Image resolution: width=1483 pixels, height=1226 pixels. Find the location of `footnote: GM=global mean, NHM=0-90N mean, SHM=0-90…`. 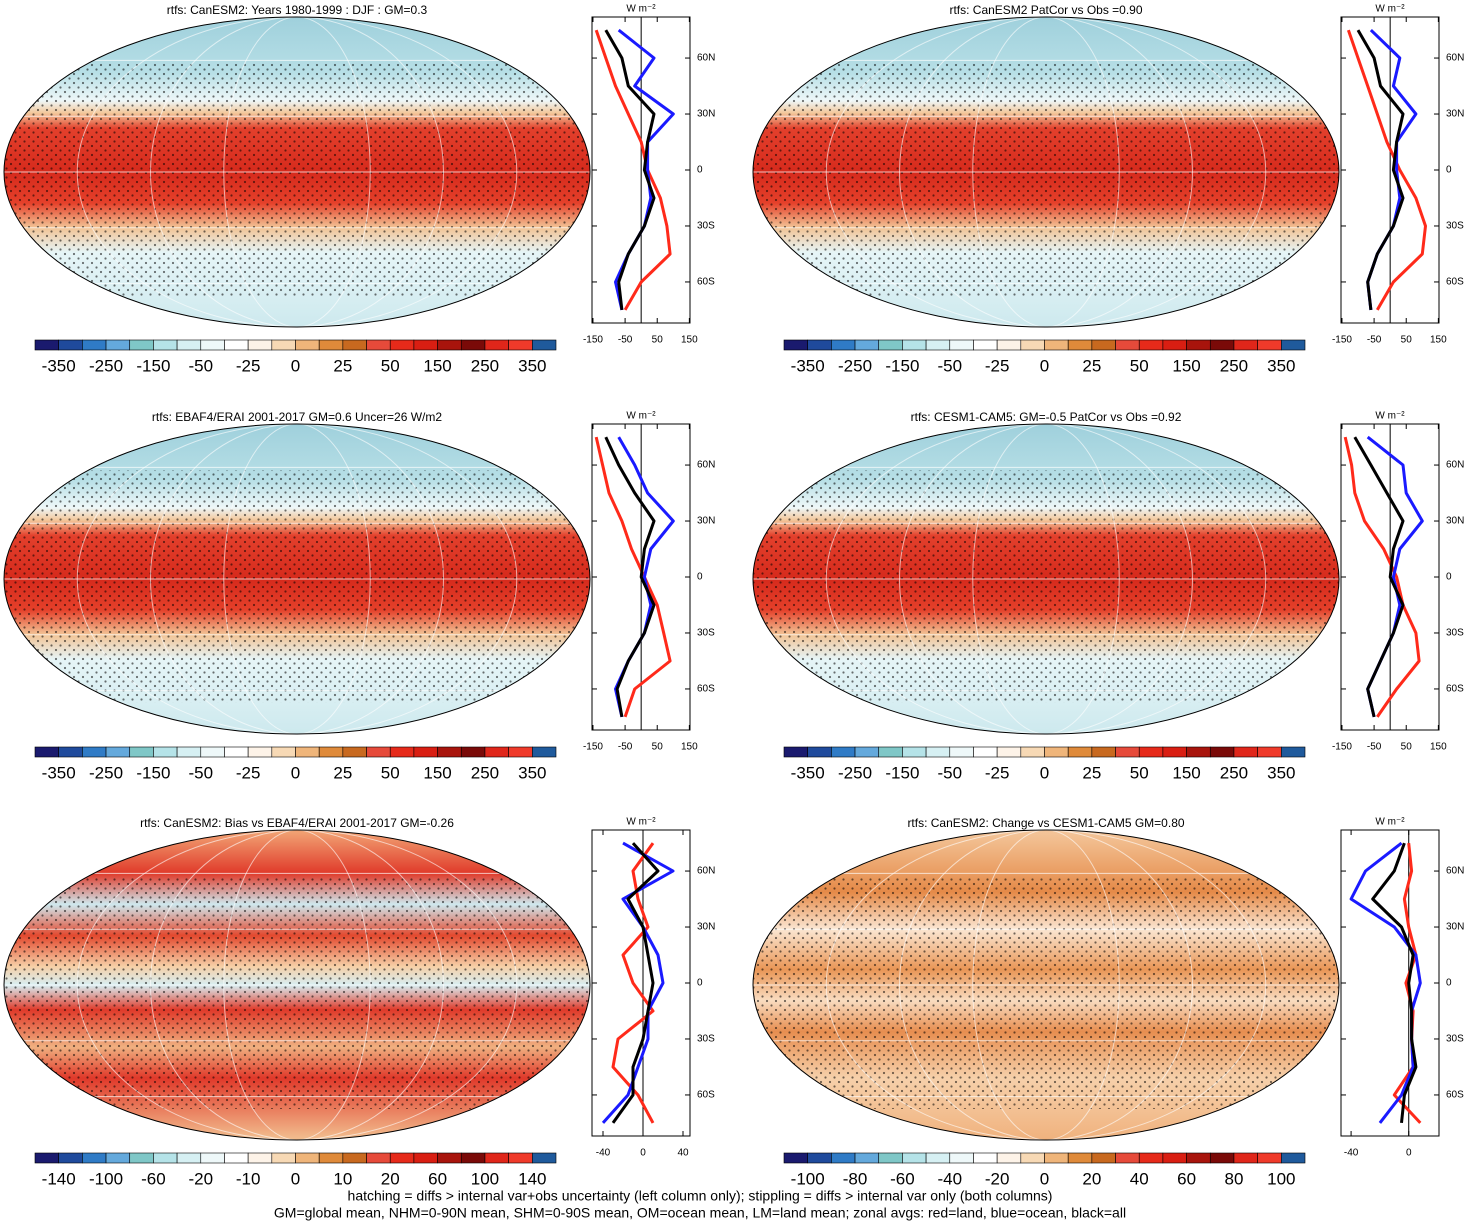

footnote: GM=global mean, NHM=0-90N mean, SHM=0-90… is located at coordinates (700, 1213).